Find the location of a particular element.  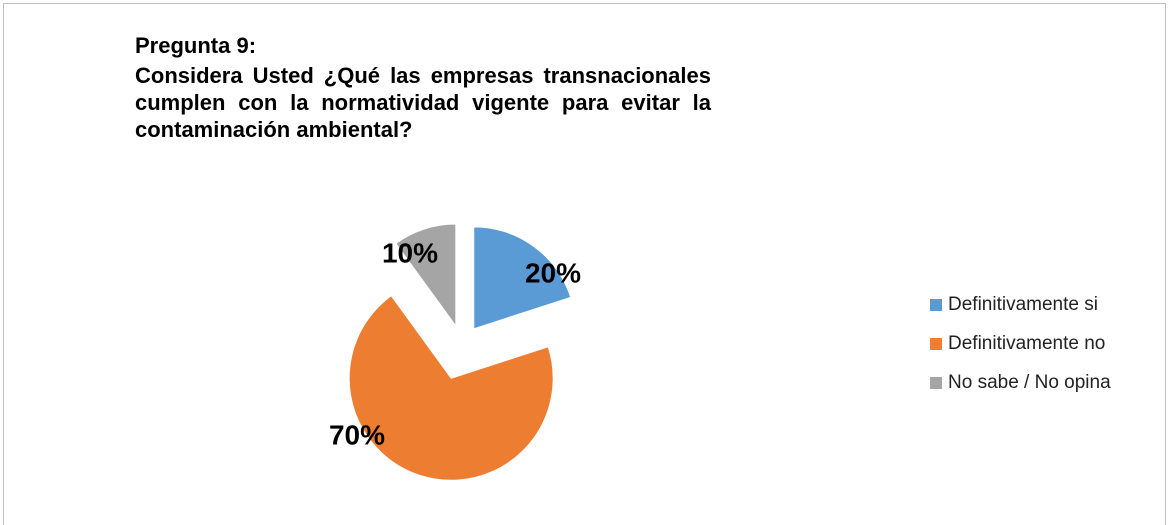

legend-label: Definitivamente no is located at coordinates (1026, 343).